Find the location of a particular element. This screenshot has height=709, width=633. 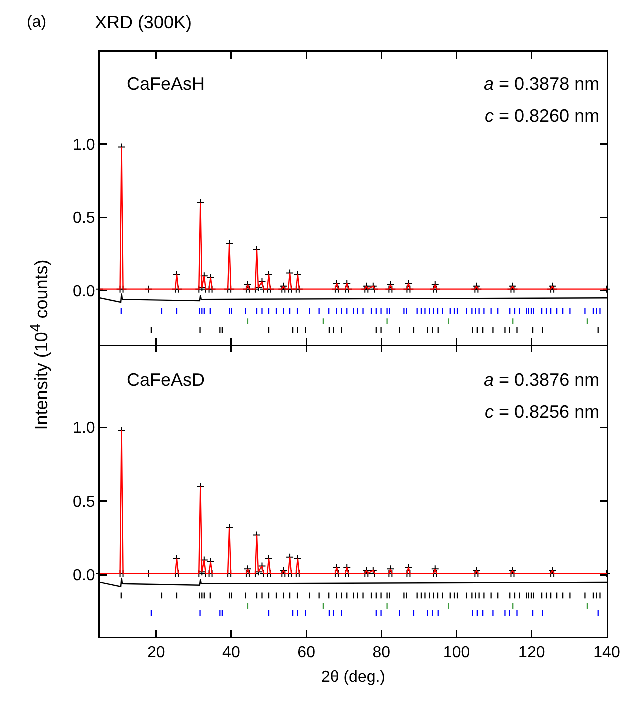

annotation: a = 0.3876 nm is located at coordinates (542, 380).